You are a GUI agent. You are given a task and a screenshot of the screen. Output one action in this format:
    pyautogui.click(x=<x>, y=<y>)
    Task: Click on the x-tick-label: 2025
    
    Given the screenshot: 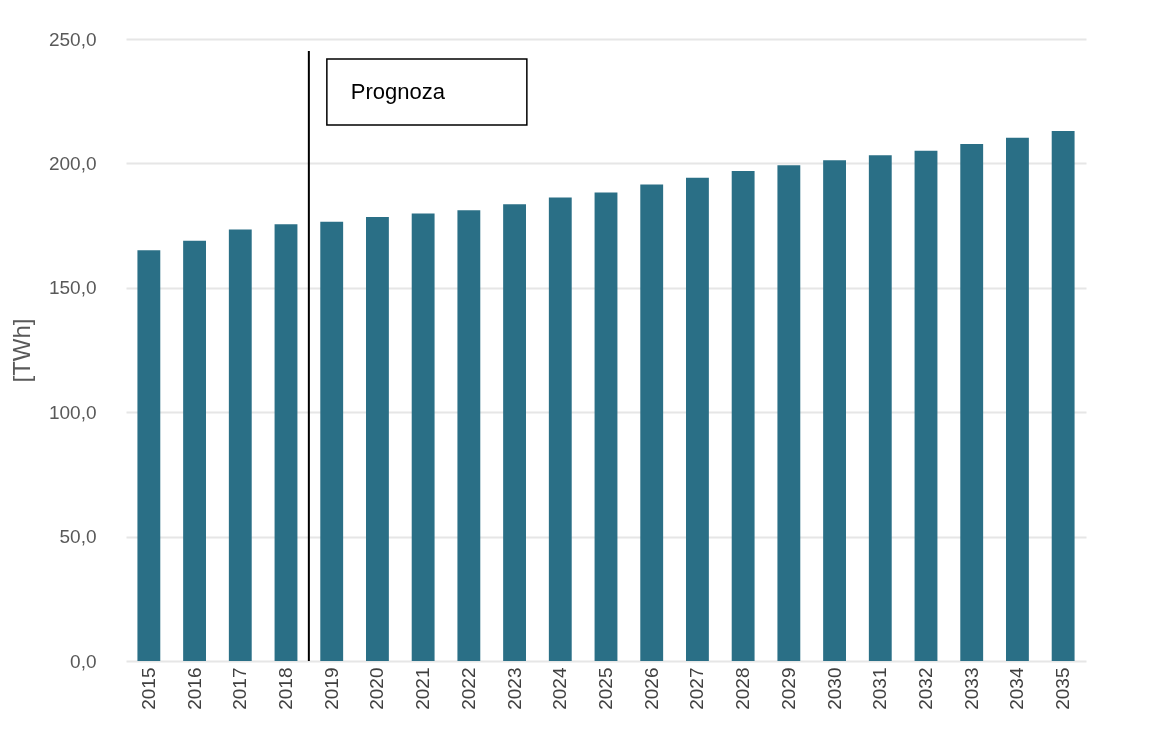 What is the action you would take?
    pyautogui.click(x=605, y=688)
    